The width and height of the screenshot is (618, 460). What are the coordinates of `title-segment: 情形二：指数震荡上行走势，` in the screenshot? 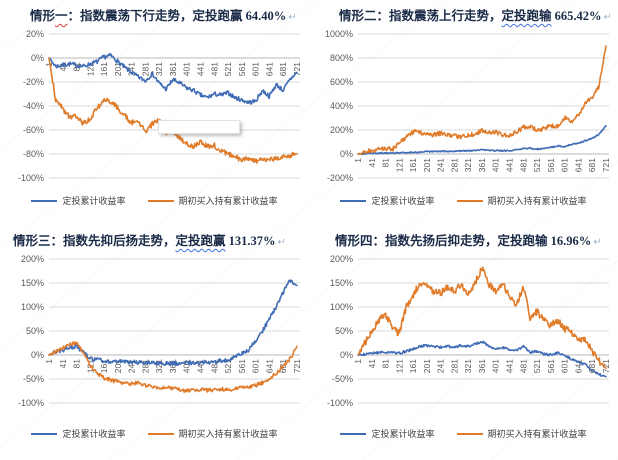 It's located at (420, 16).